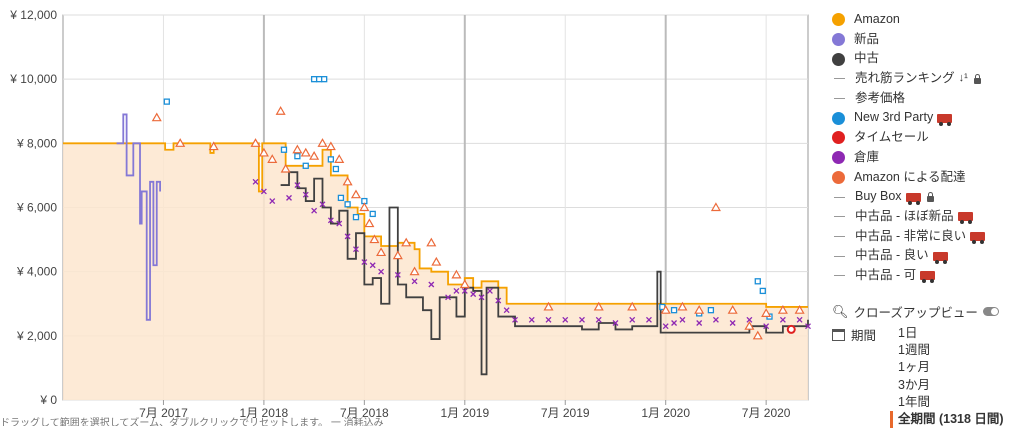 The height and width of the screenshot is (428, 1024). I want to click on legend-item-10: 中古品 - ほぼ新品, so click(928, 217).